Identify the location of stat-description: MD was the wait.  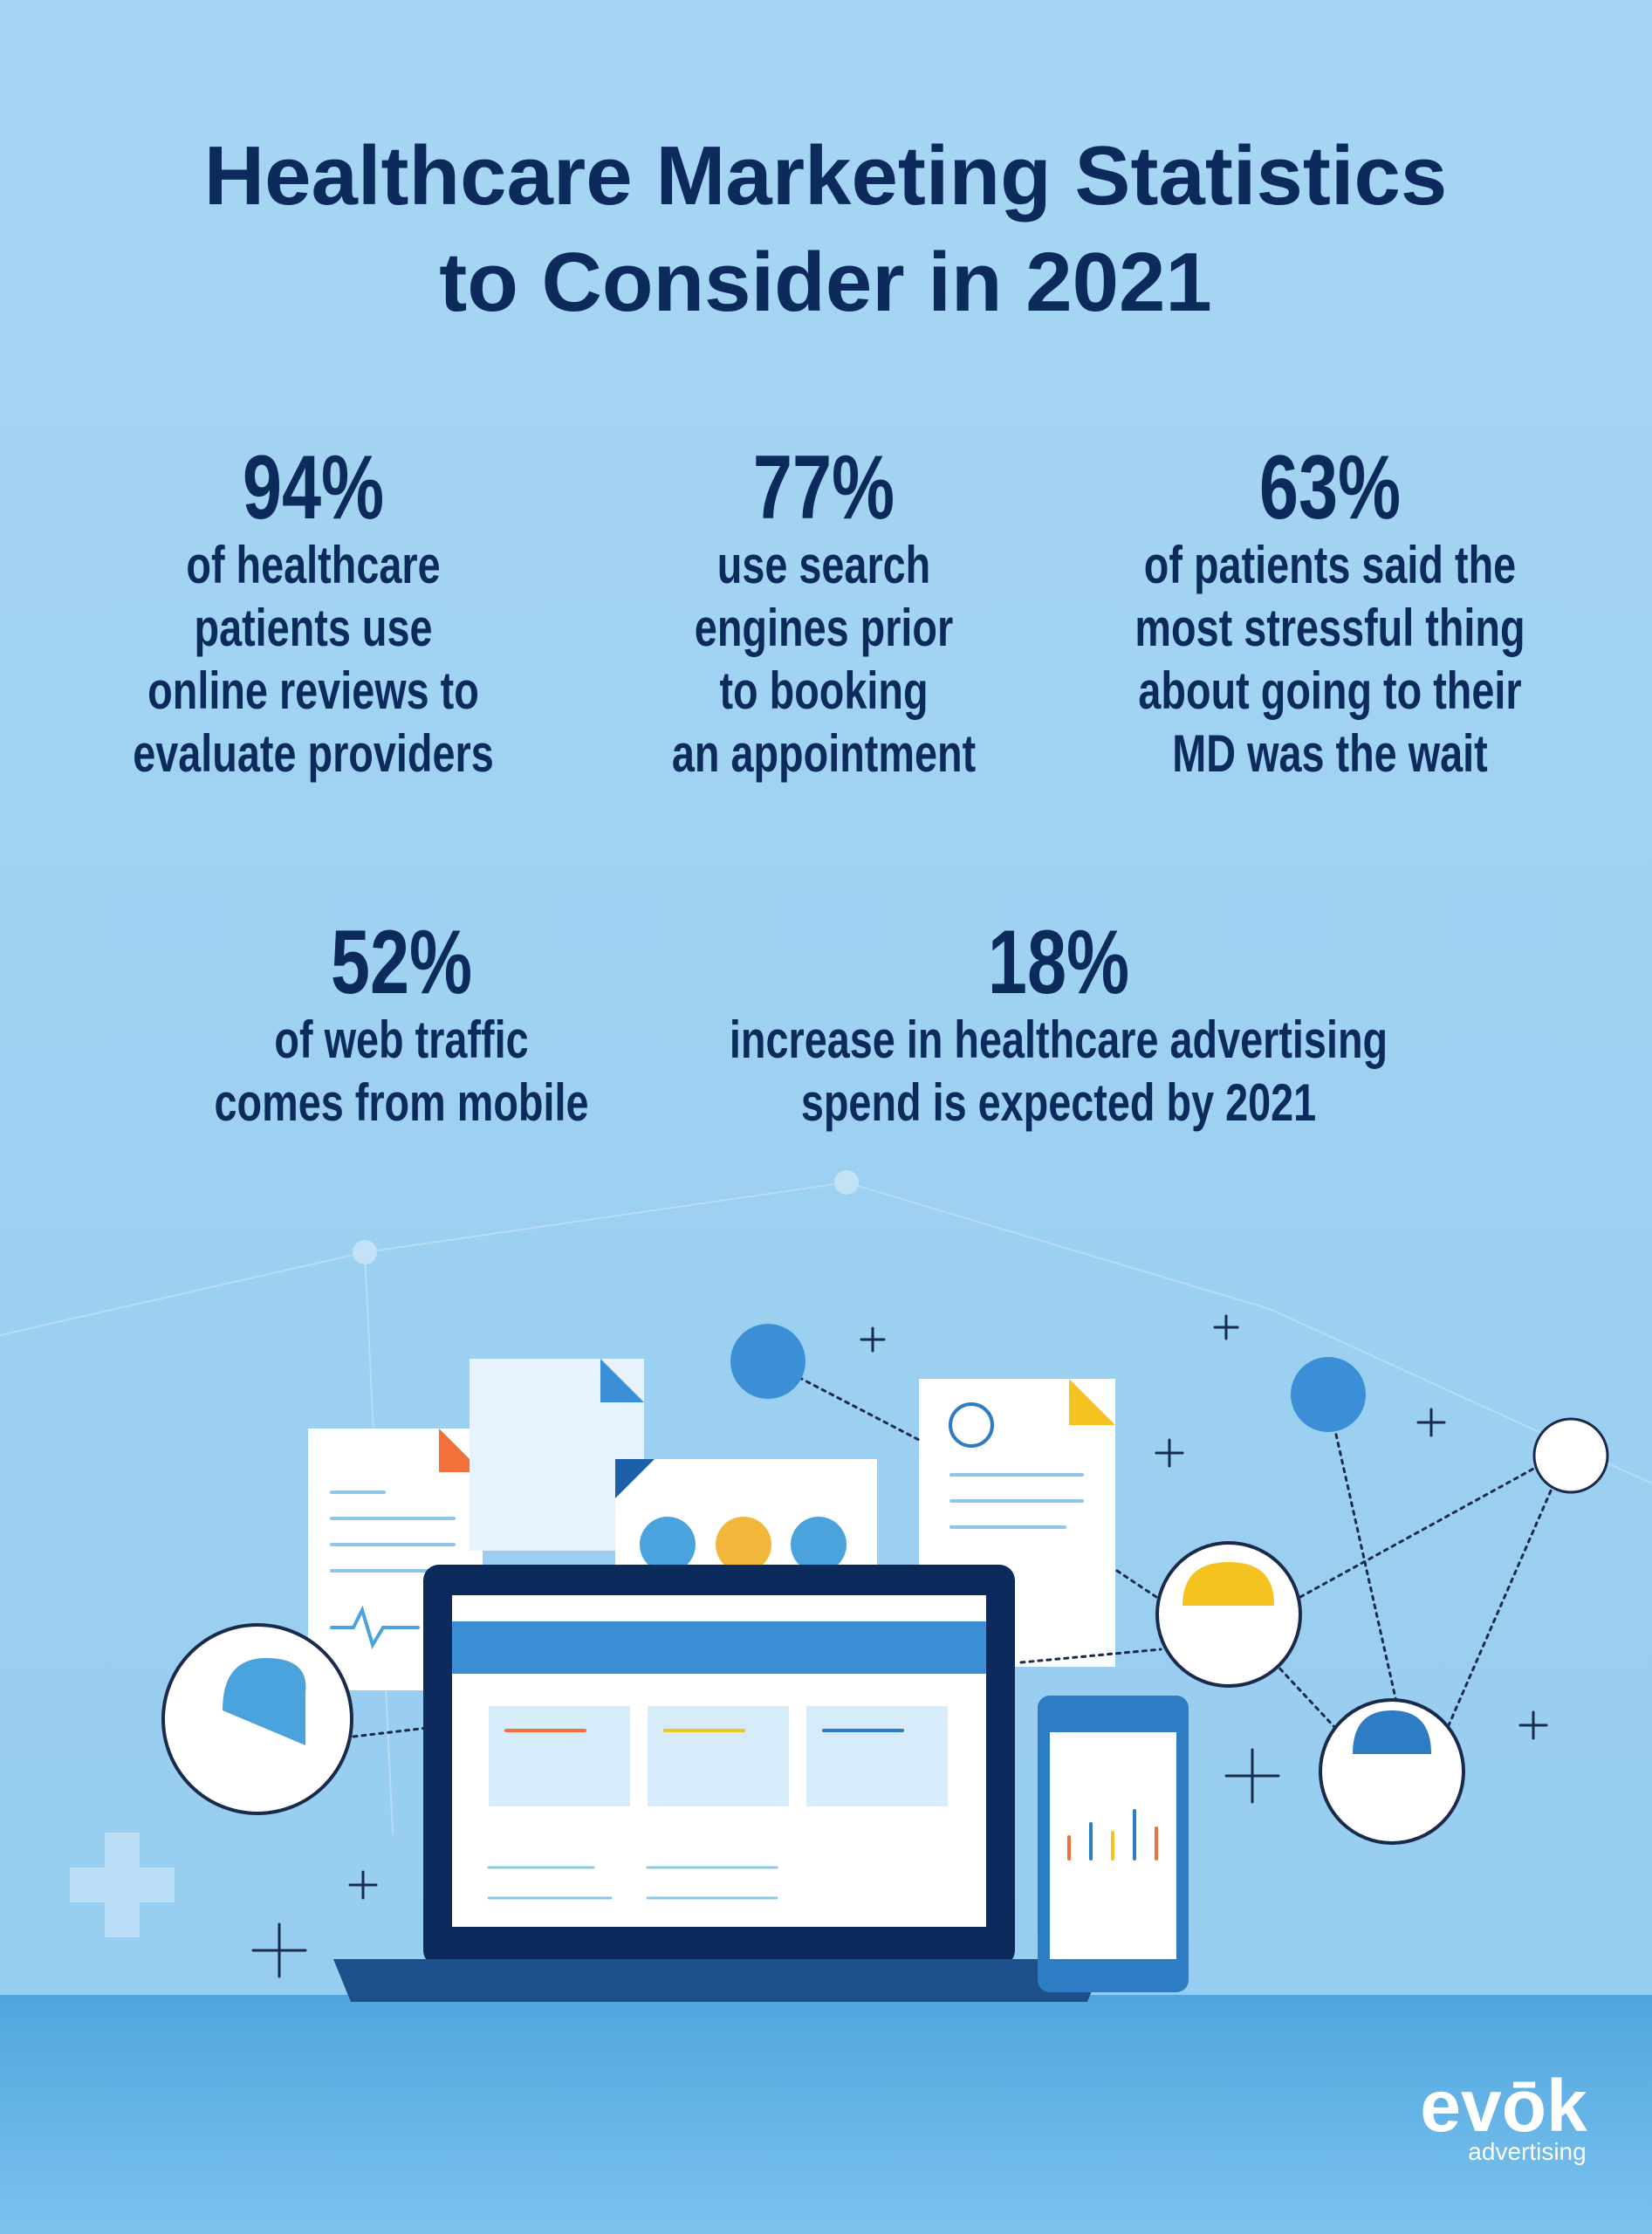
(1329, 753).